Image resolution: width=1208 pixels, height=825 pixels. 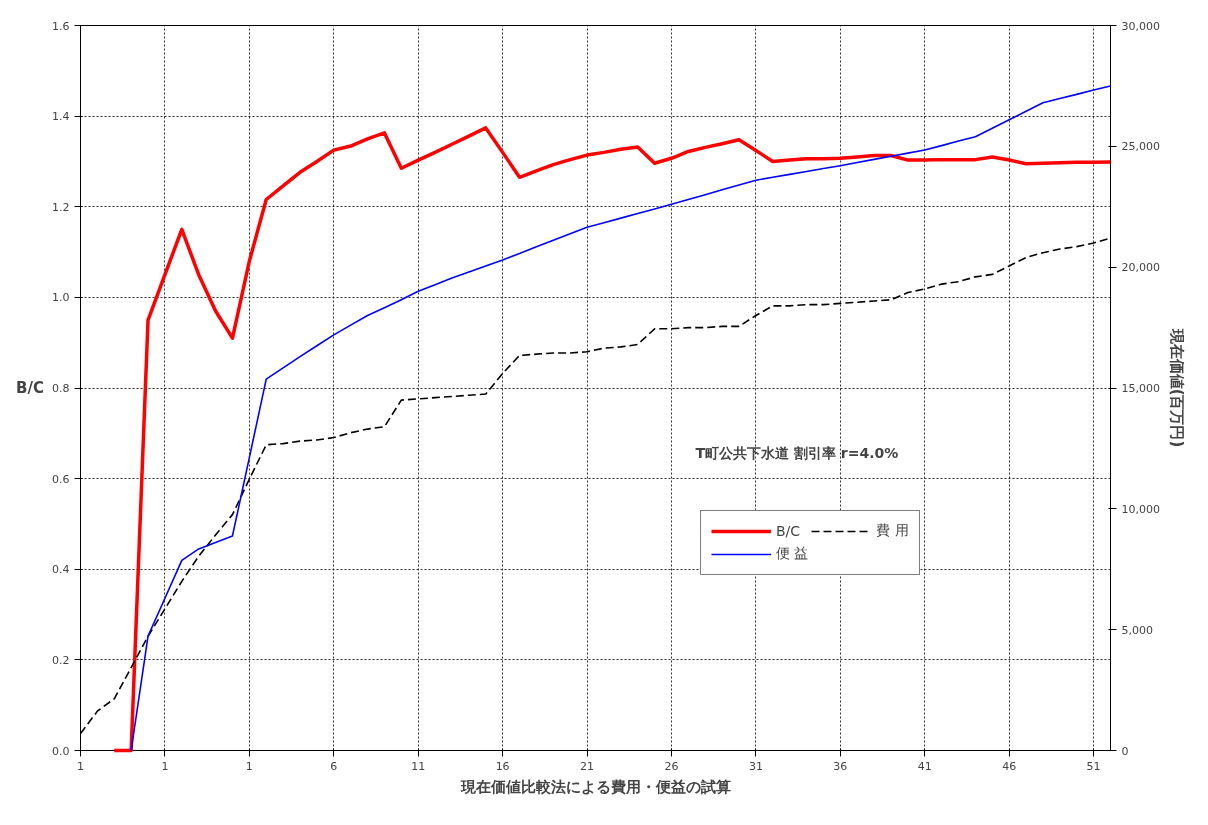 What do you see at coordinates (587, 766) in the screenshot?
I see `x-tick-label: 21` at bounding box center [587, 766].